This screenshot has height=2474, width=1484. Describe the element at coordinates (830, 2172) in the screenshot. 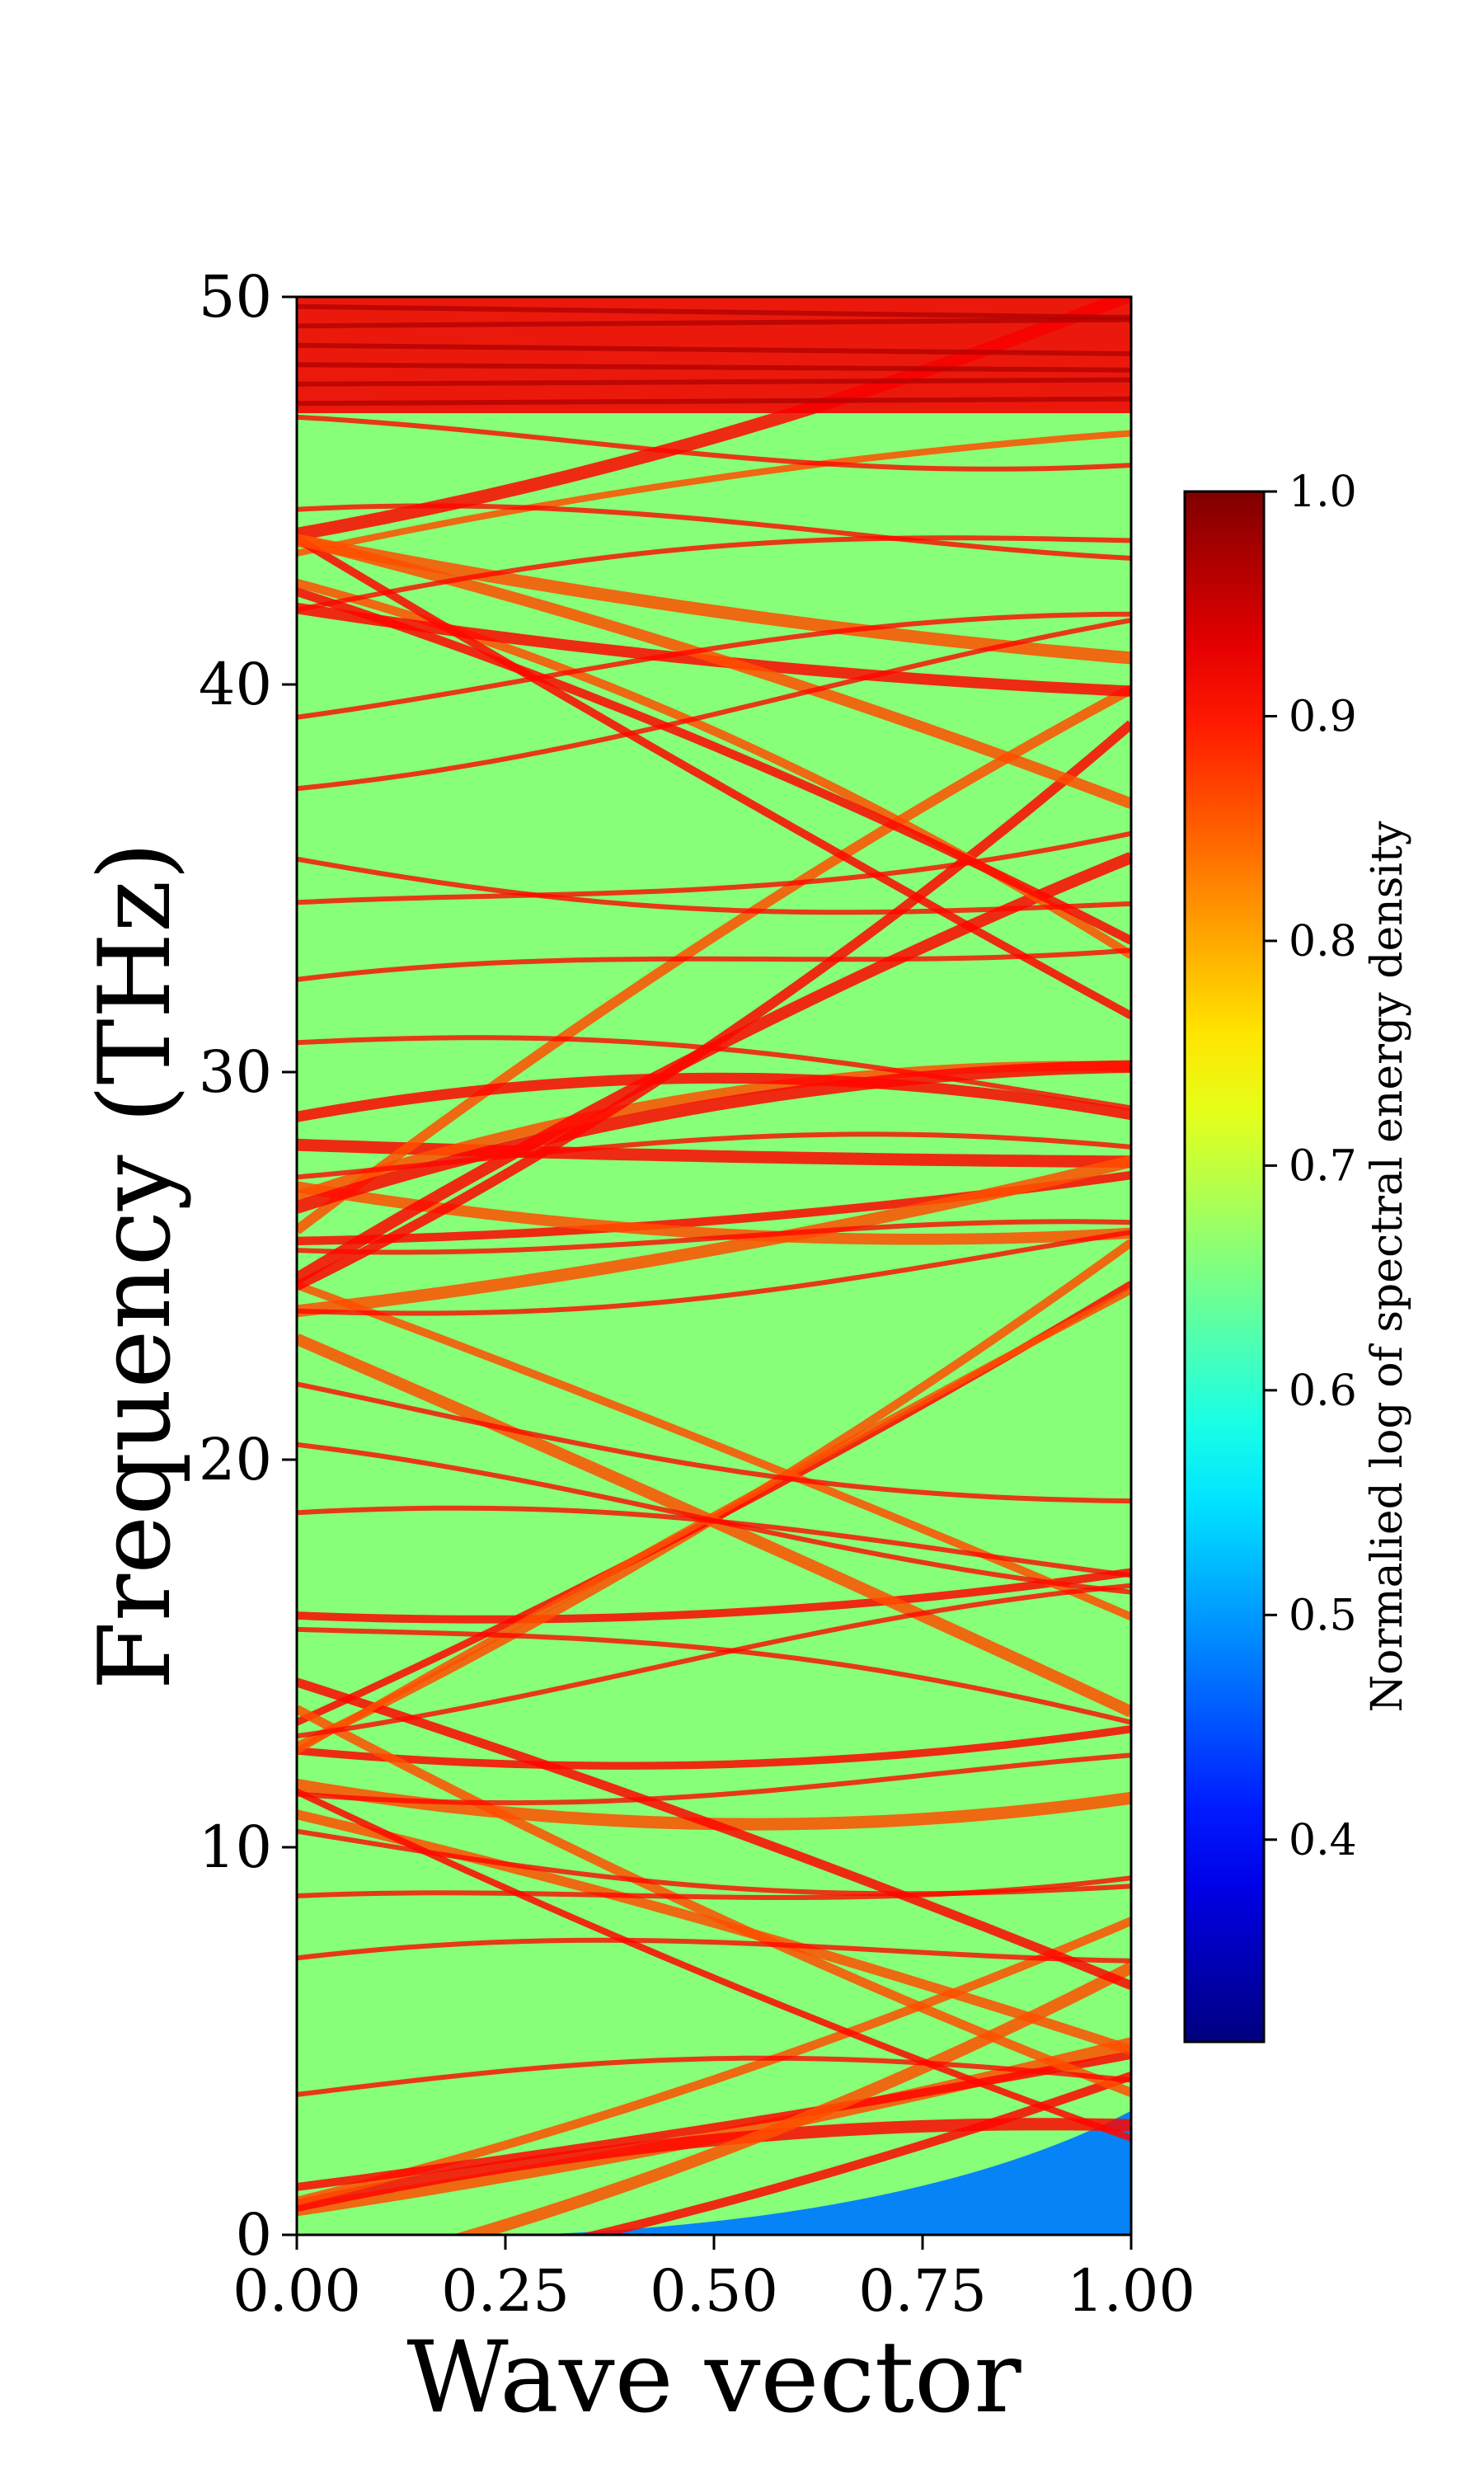

I see `low-density-region` at that location.